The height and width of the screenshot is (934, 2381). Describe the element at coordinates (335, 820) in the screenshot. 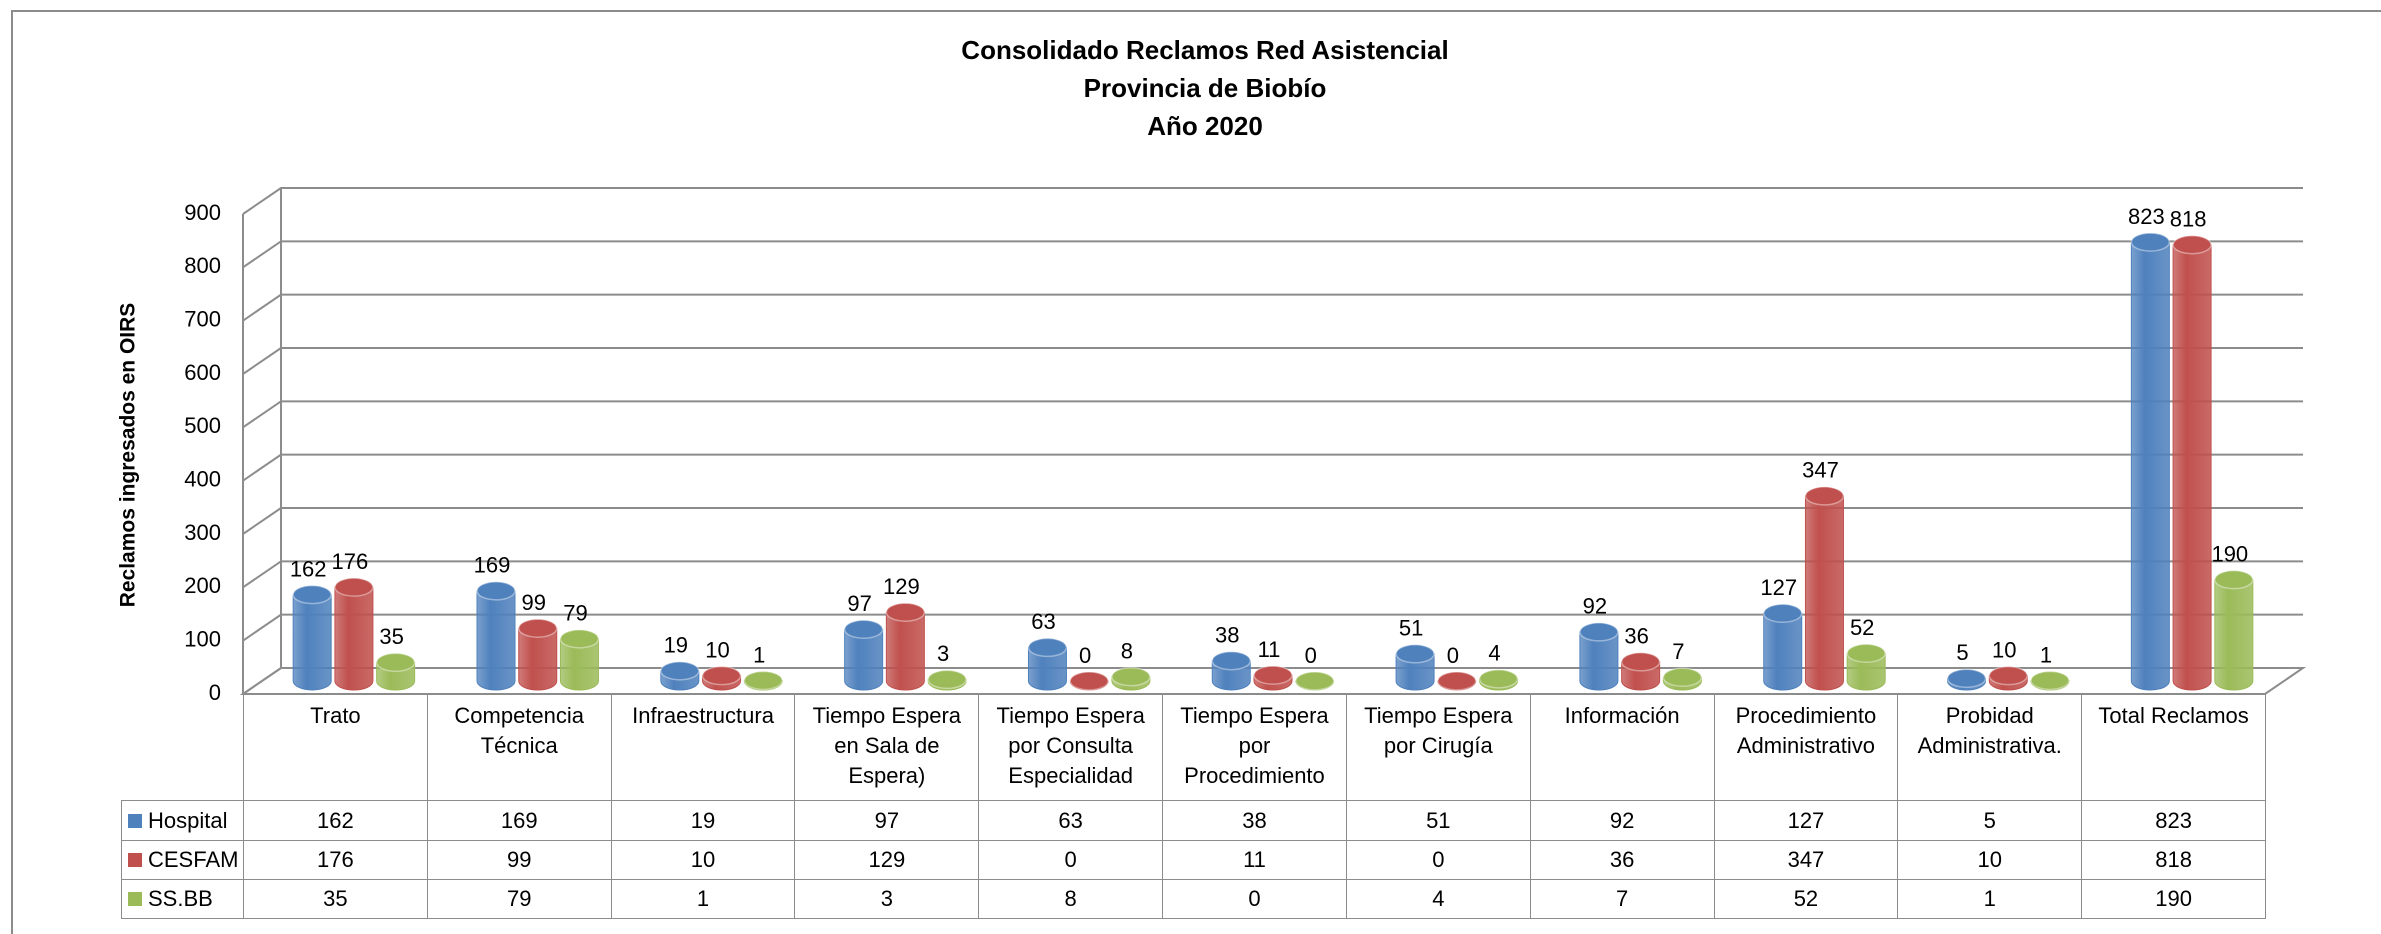

I see `table-cell: 162` at that location.